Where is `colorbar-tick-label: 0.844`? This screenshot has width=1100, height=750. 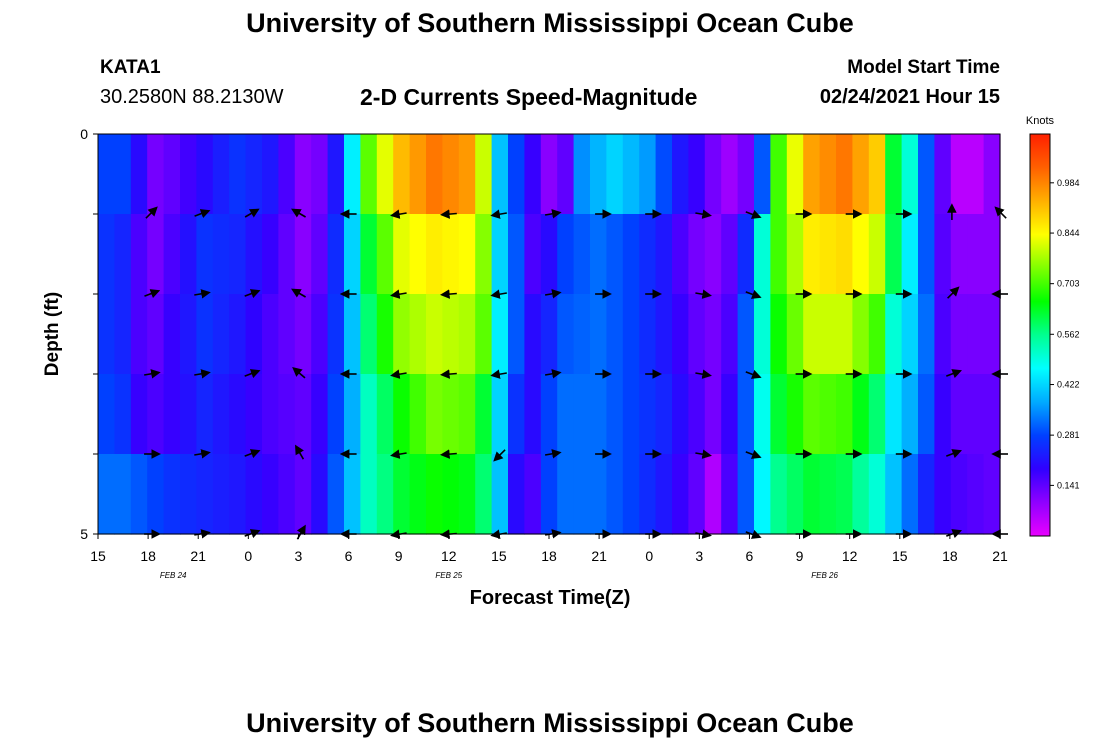
colorbar-tick-label: 0.844 is located at coordinates (1068, 233).